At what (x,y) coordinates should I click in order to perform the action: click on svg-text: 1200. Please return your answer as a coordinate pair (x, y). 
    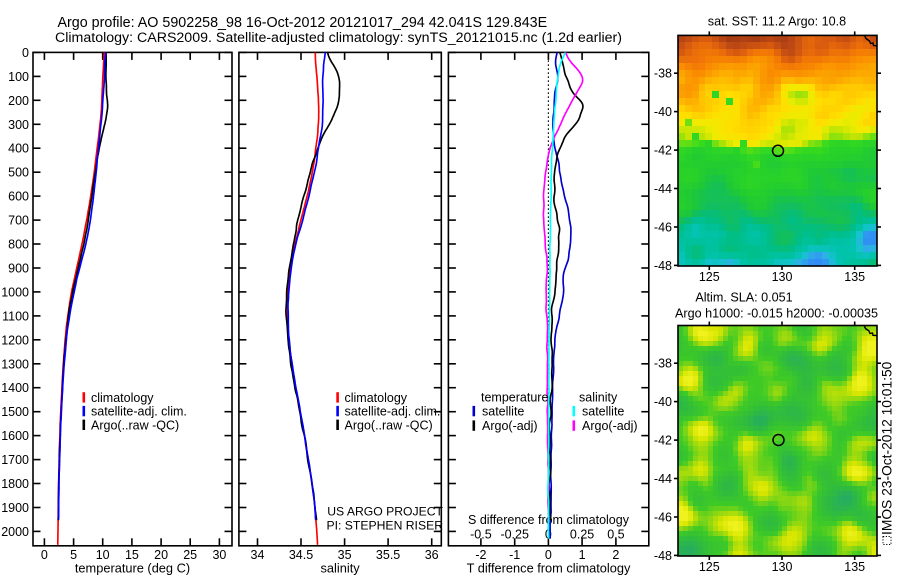
    Looking at the image, I should click on (15, 340).